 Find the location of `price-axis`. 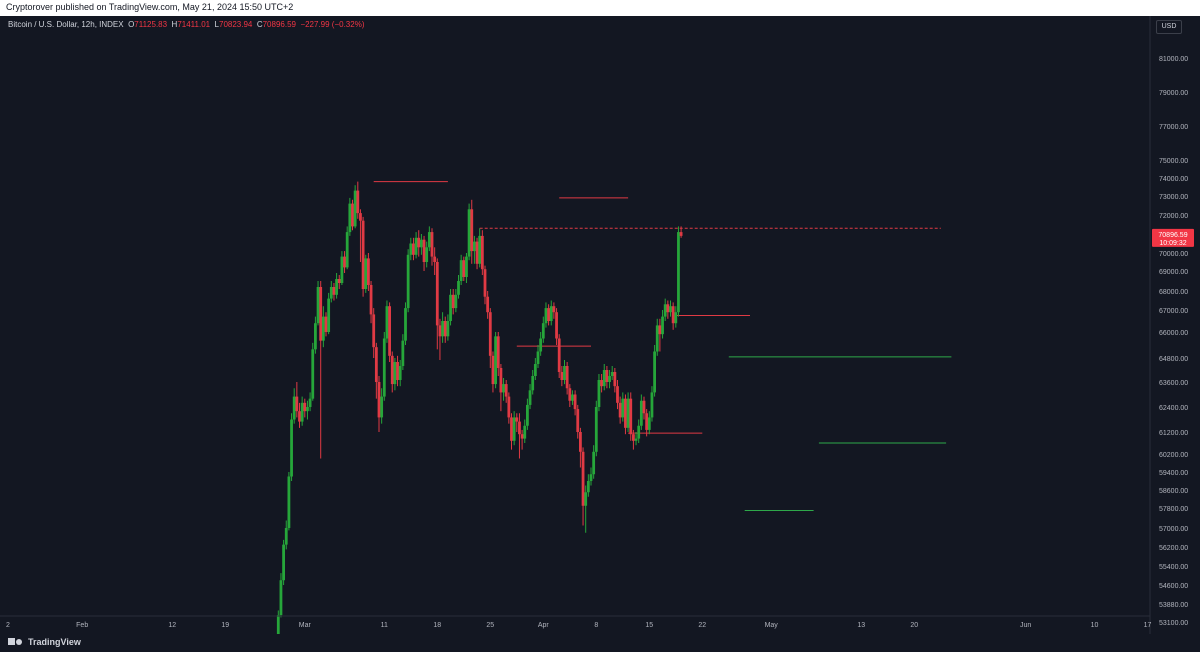

price-axis is located at coordinates (1175, 326).